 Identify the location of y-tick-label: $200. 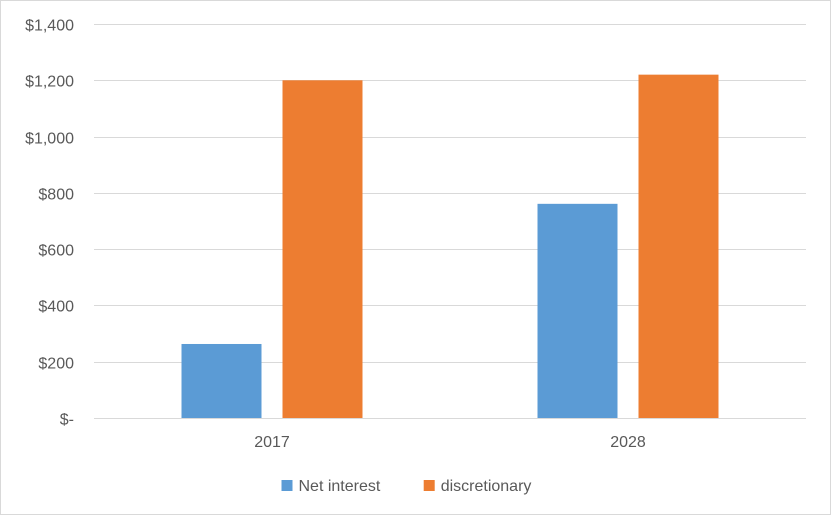
(56, 364).